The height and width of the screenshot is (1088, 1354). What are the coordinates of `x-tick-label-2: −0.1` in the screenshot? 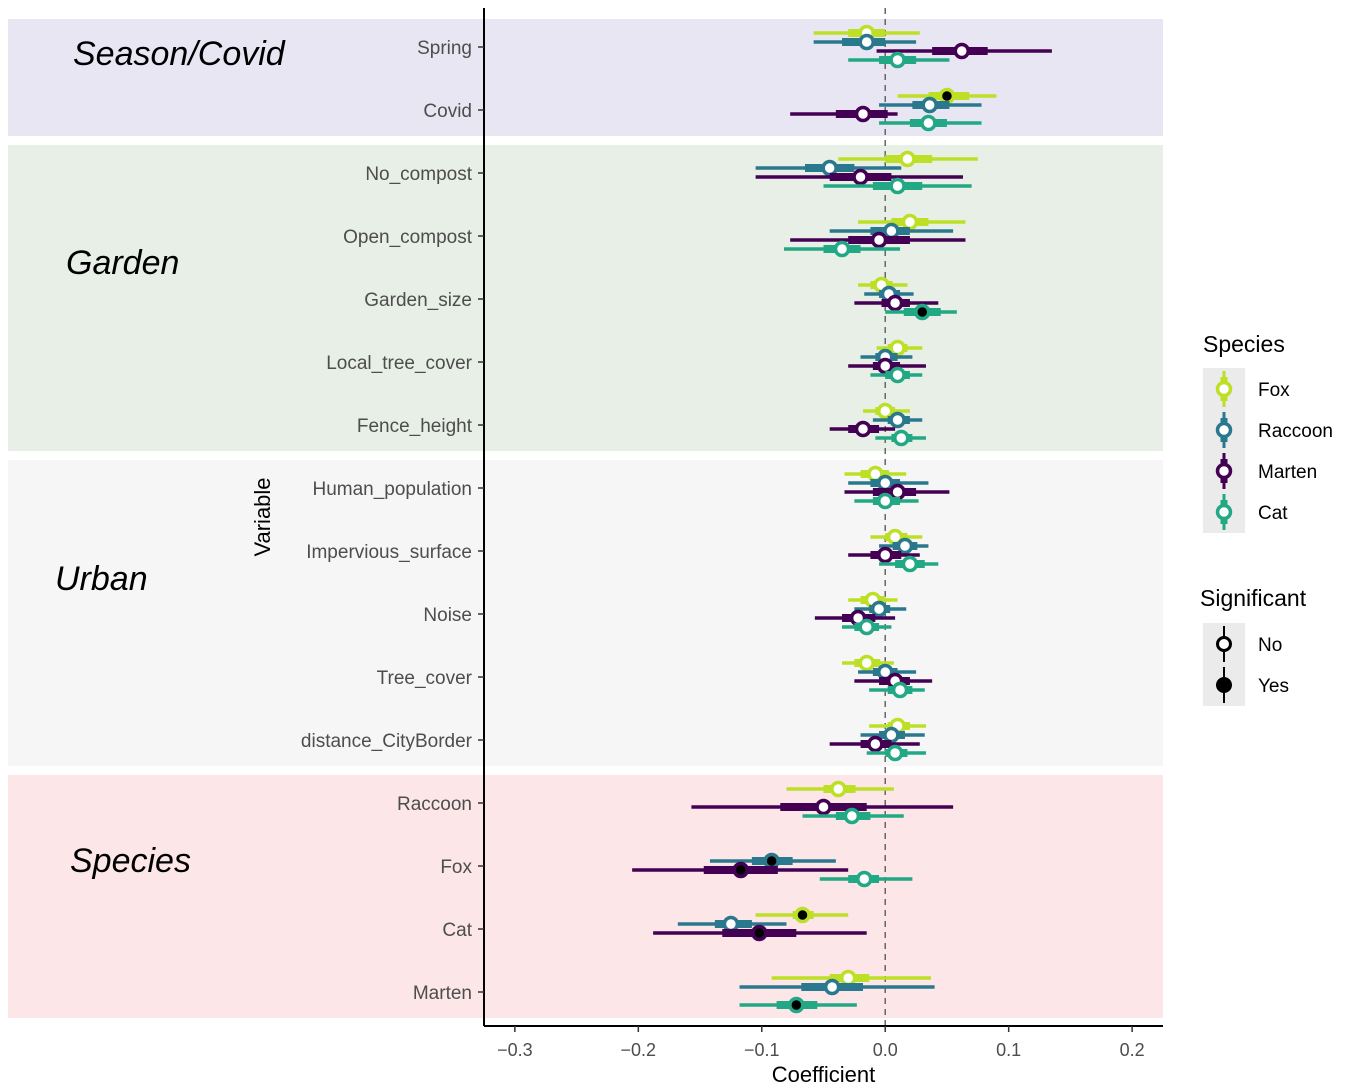 It's located at (762, 1050).